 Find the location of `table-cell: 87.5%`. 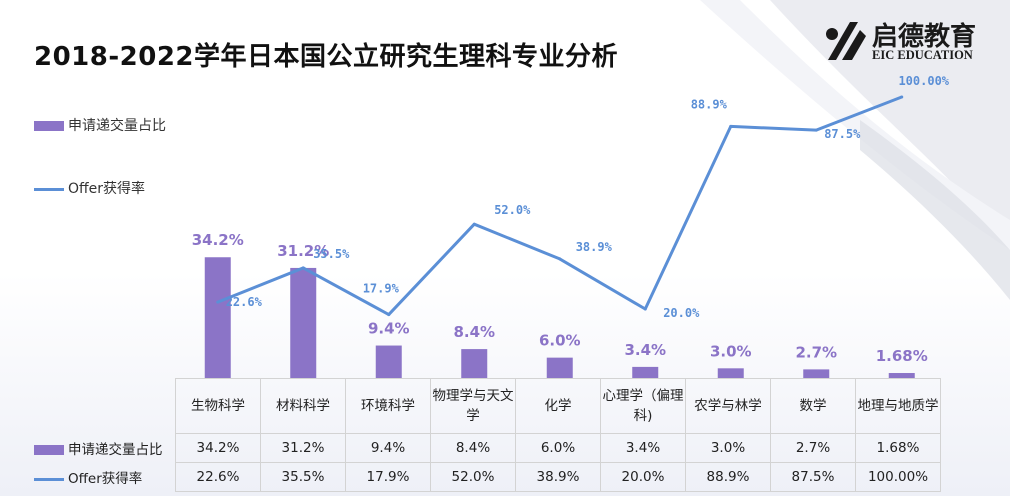

table-cell: 87.5% is located at coordinates (813, 477).